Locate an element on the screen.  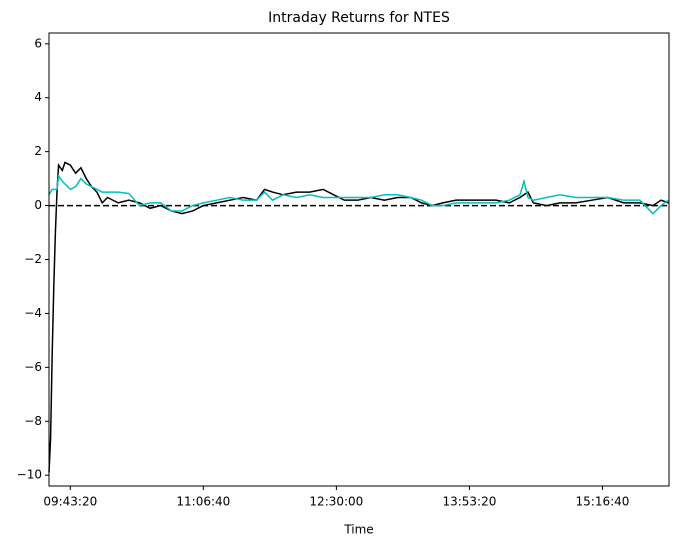
series-line is located at coordinates (358, 194).